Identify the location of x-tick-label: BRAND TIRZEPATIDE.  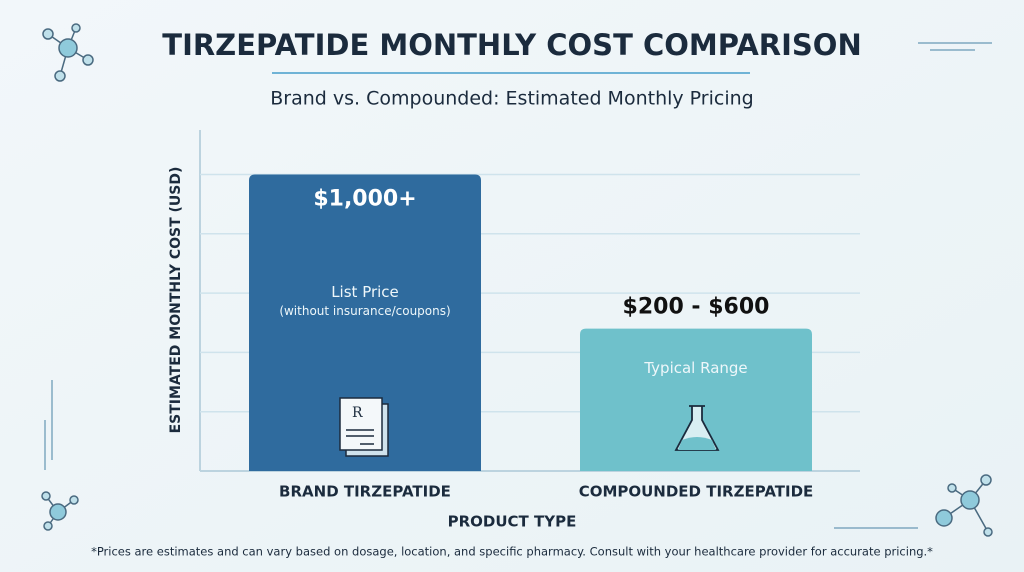
(365, 492).